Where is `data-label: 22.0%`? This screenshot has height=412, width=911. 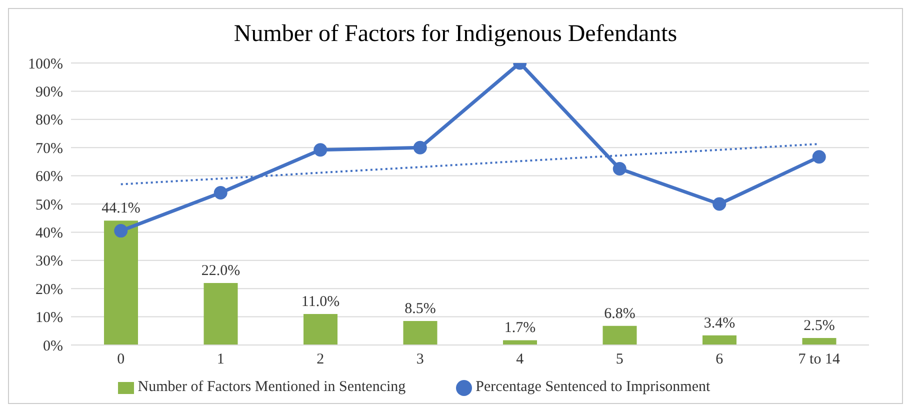 data-label: 22.0% is located at coordinates (220, 270).